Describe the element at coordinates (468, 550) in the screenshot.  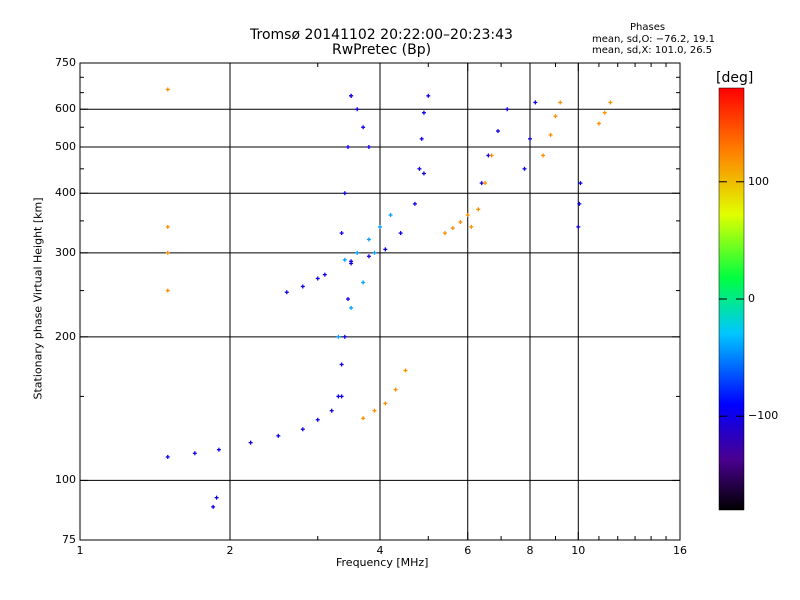
I see `x-tick-label: 6` at that location.